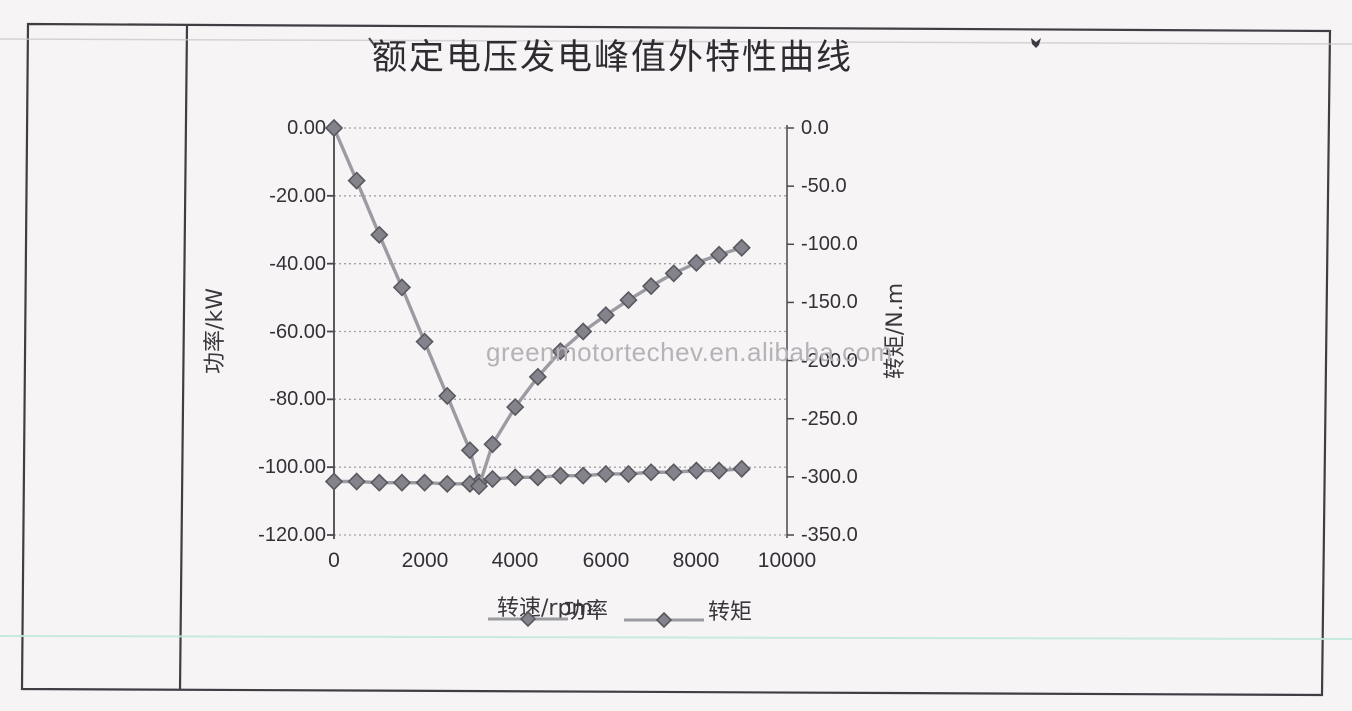 The image size is (1352, 711). I want to click on right-axis-tick-label: -50.0, so click(824, 186).